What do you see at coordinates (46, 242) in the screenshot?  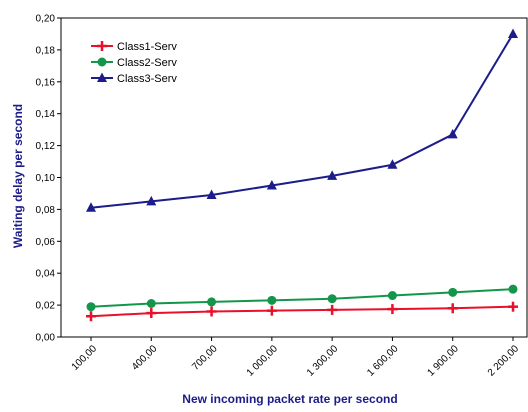 I see `y-tick-label: 0,06` at bounding box center [46, 242].